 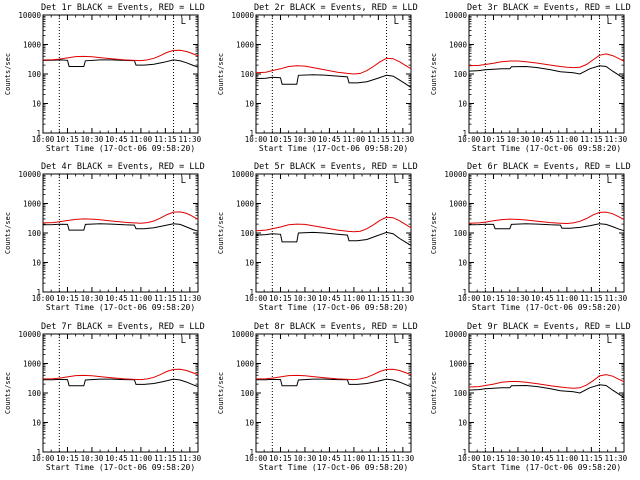 I want to click on panel-title: Det 4r BLACK = Events, RED = LLD, so click(x=123, y=167).